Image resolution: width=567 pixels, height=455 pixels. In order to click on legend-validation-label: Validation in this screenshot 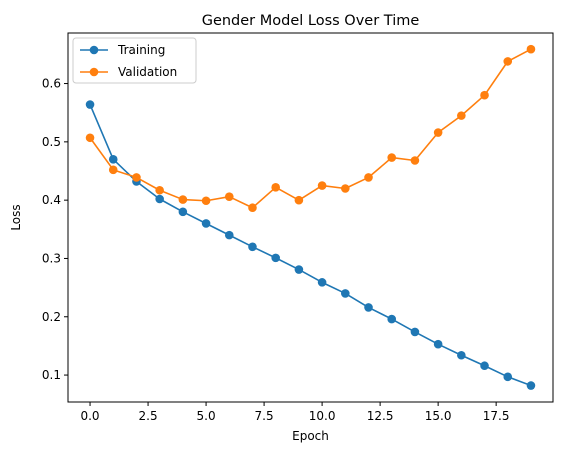, I will do `click(147, 72)`.